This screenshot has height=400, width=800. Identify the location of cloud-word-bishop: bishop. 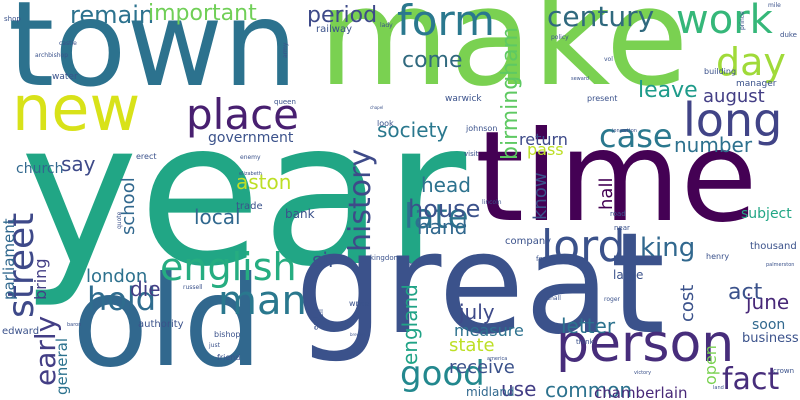
(227, 334).